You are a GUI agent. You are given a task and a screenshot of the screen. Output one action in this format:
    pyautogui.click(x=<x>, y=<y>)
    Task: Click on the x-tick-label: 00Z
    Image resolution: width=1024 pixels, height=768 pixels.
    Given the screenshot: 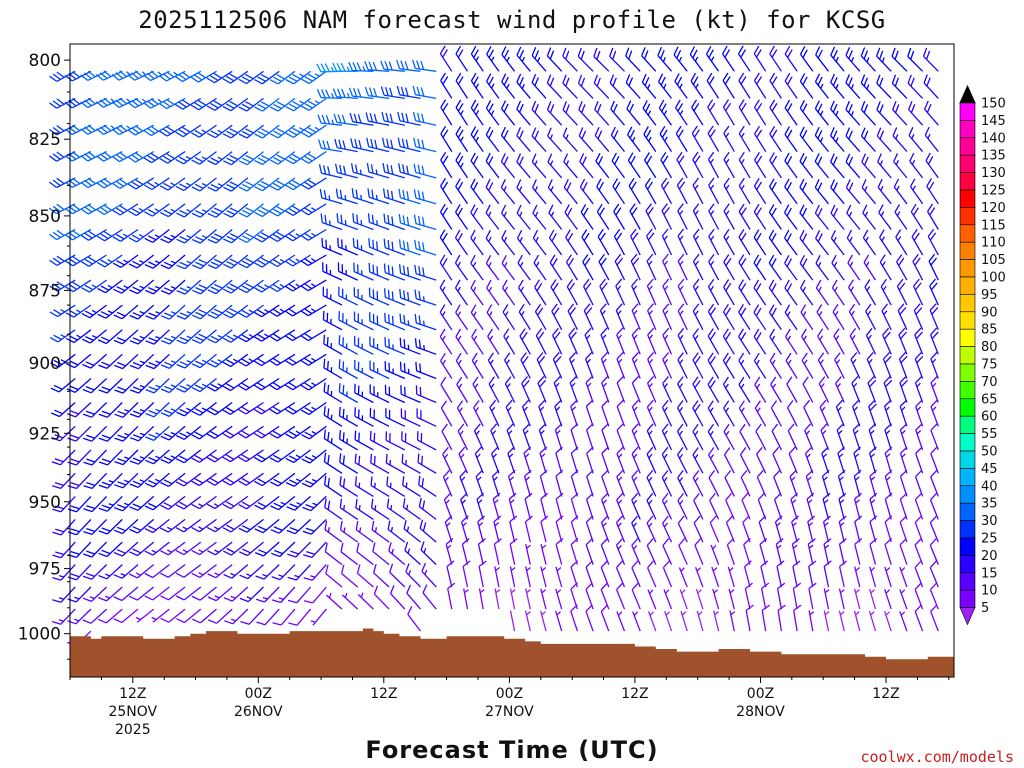 What is the action you would take?
    pyautogui.click(x=258, y=694)
    